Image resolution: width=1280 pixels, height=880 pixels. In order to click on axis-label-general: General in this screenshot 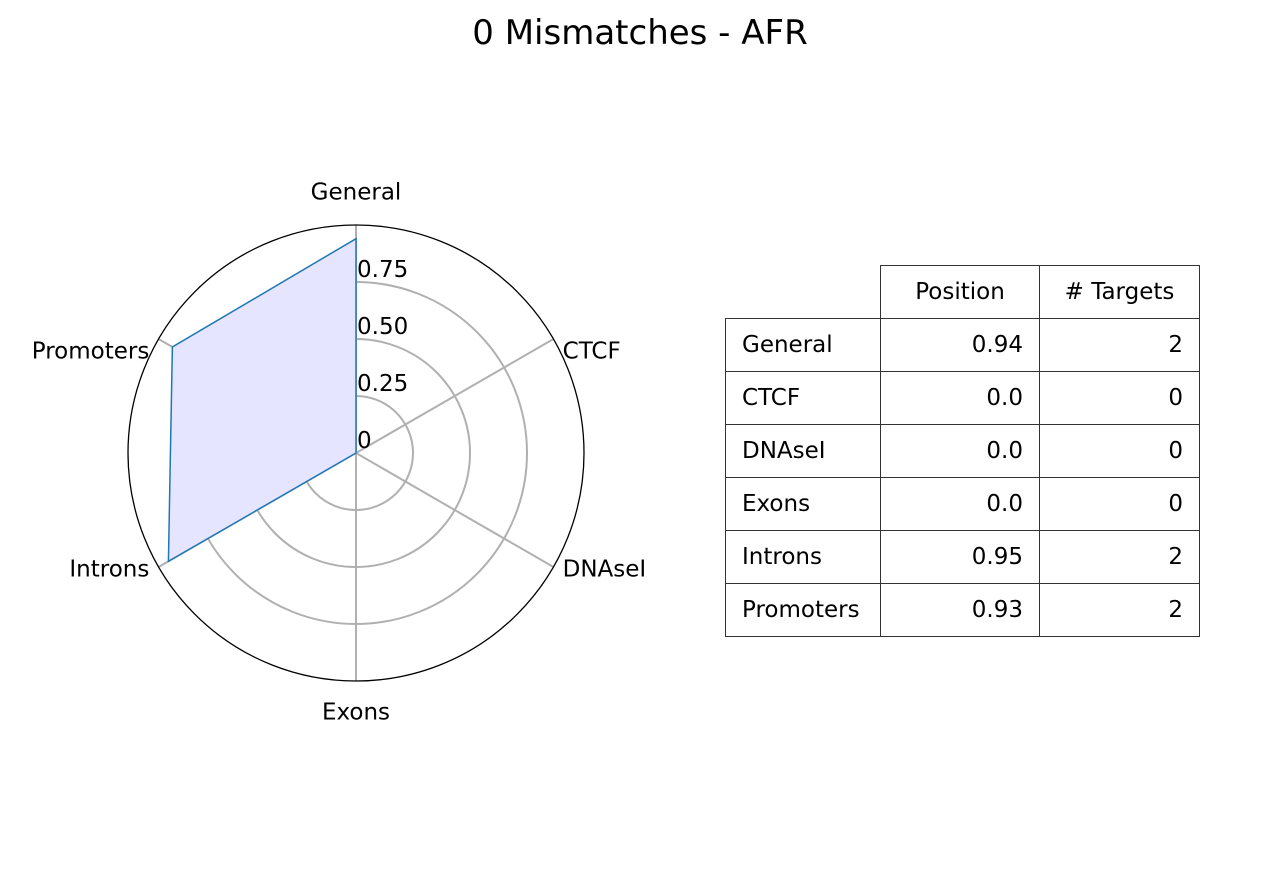, I will do `click(356, 193)`.